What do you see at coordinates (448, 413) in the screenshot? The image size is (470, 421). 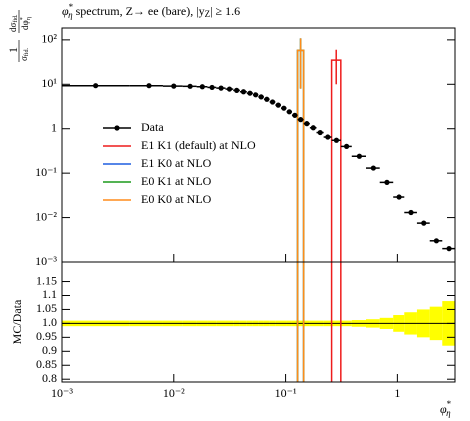 I see `x-label-part: η` at bounding box center [448, 413].